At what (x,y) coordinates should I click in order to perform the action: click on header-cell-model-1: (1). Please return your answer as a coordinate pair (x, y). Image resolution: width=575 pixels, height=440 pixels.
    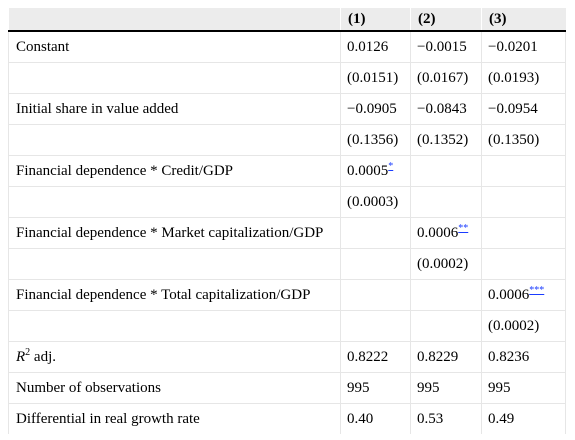
    Looking at the image, I should click on (375, 20).